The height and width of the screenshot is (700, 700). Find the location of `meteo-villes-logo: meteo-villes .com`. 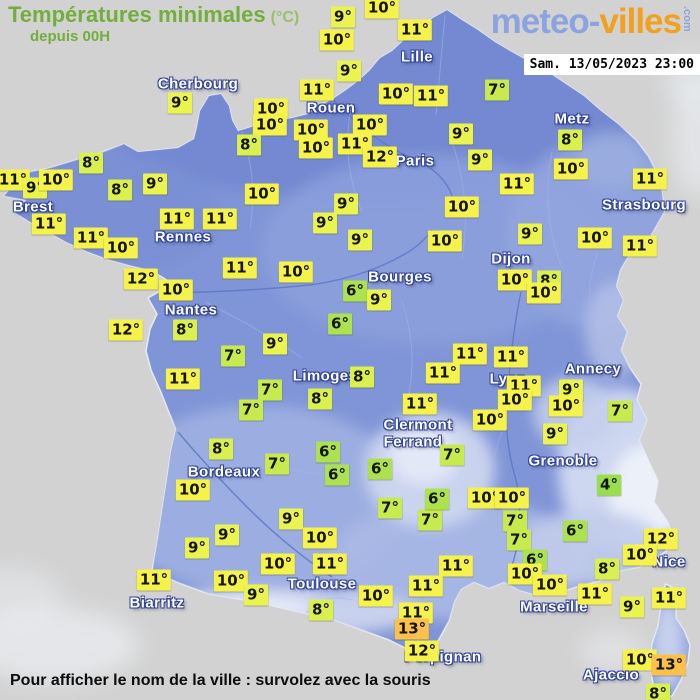

meteo-villes-logo: meteo-villes .com is located at coordinates (592, 22).